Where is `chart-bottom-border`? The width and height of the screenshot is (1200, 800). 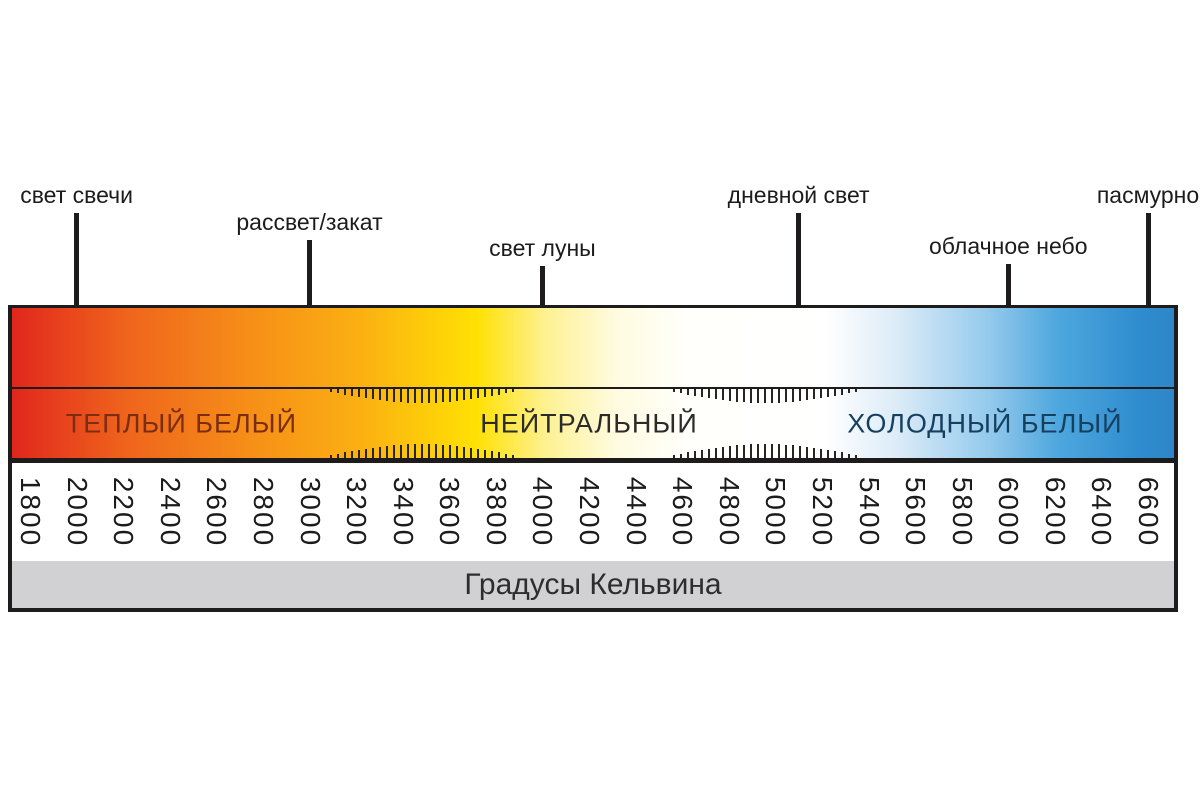 chart-bottom-border is located at coordinates (593, 610).